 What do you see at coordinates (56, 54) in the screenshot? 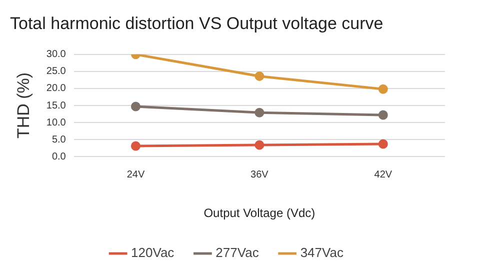
I see `y-tick-label: 30.0` at bounding box center [56, 54].